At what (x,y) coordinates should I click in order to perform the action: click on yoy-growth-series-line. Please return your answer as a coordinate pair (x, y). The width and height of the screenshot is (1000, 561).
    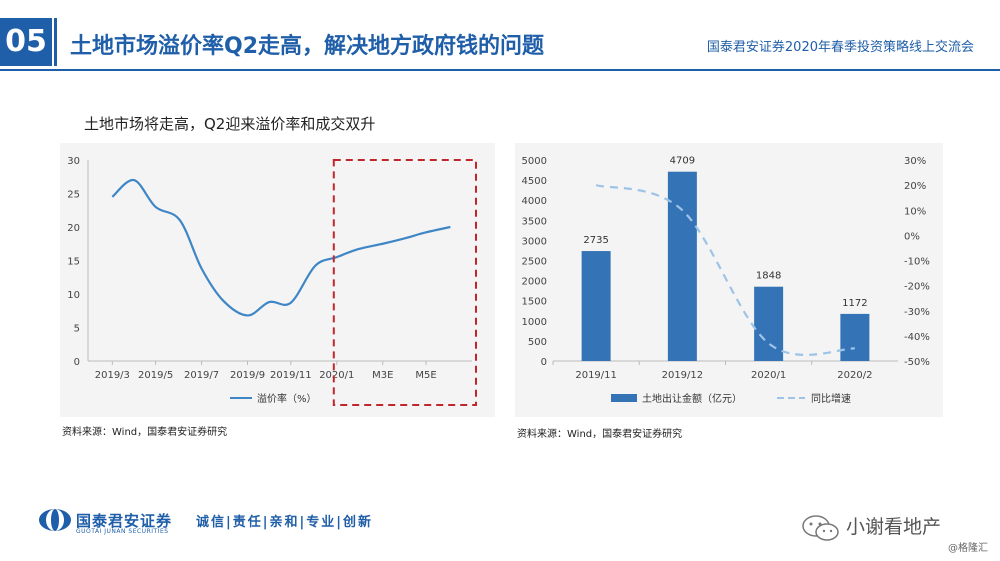
    Looking at the image, I should click on (725, 270).